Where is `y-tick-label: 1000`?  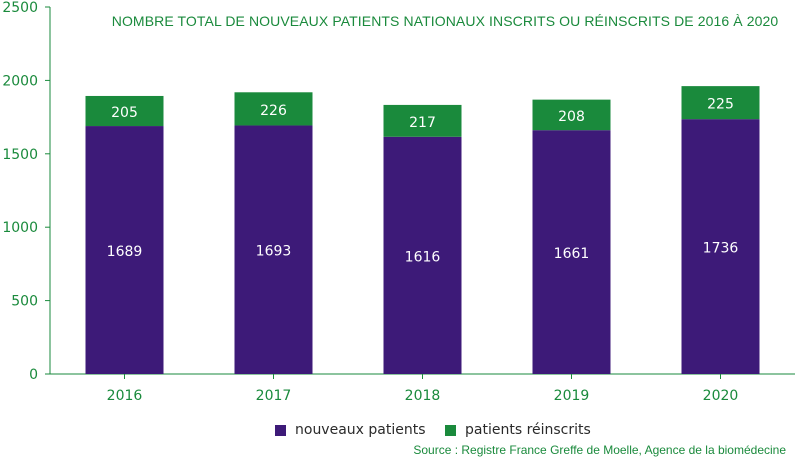
y-tick-label: 1000 is located at coordinates (20, 228).